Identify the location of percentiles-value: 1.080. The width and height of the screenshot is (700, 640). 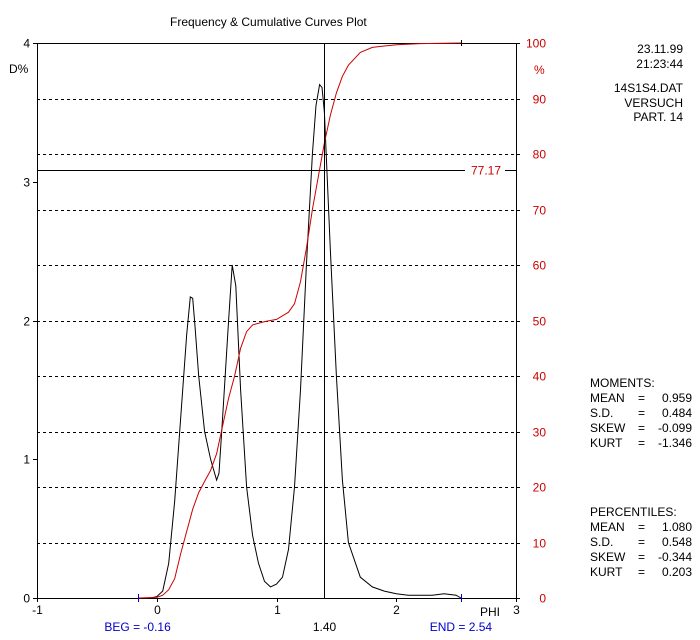
(676, 527).